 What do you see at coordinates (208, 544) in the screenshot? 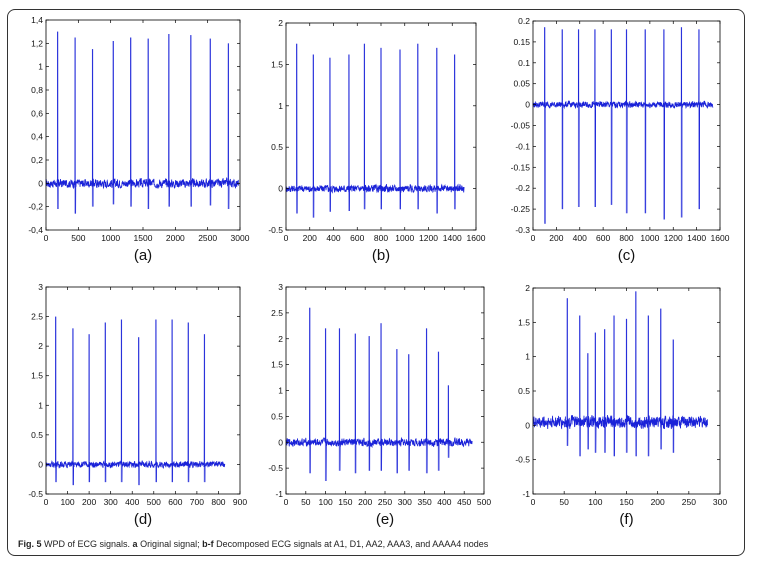
I see `caption-bold-bf: b-f` at bounding box center [208, 544].